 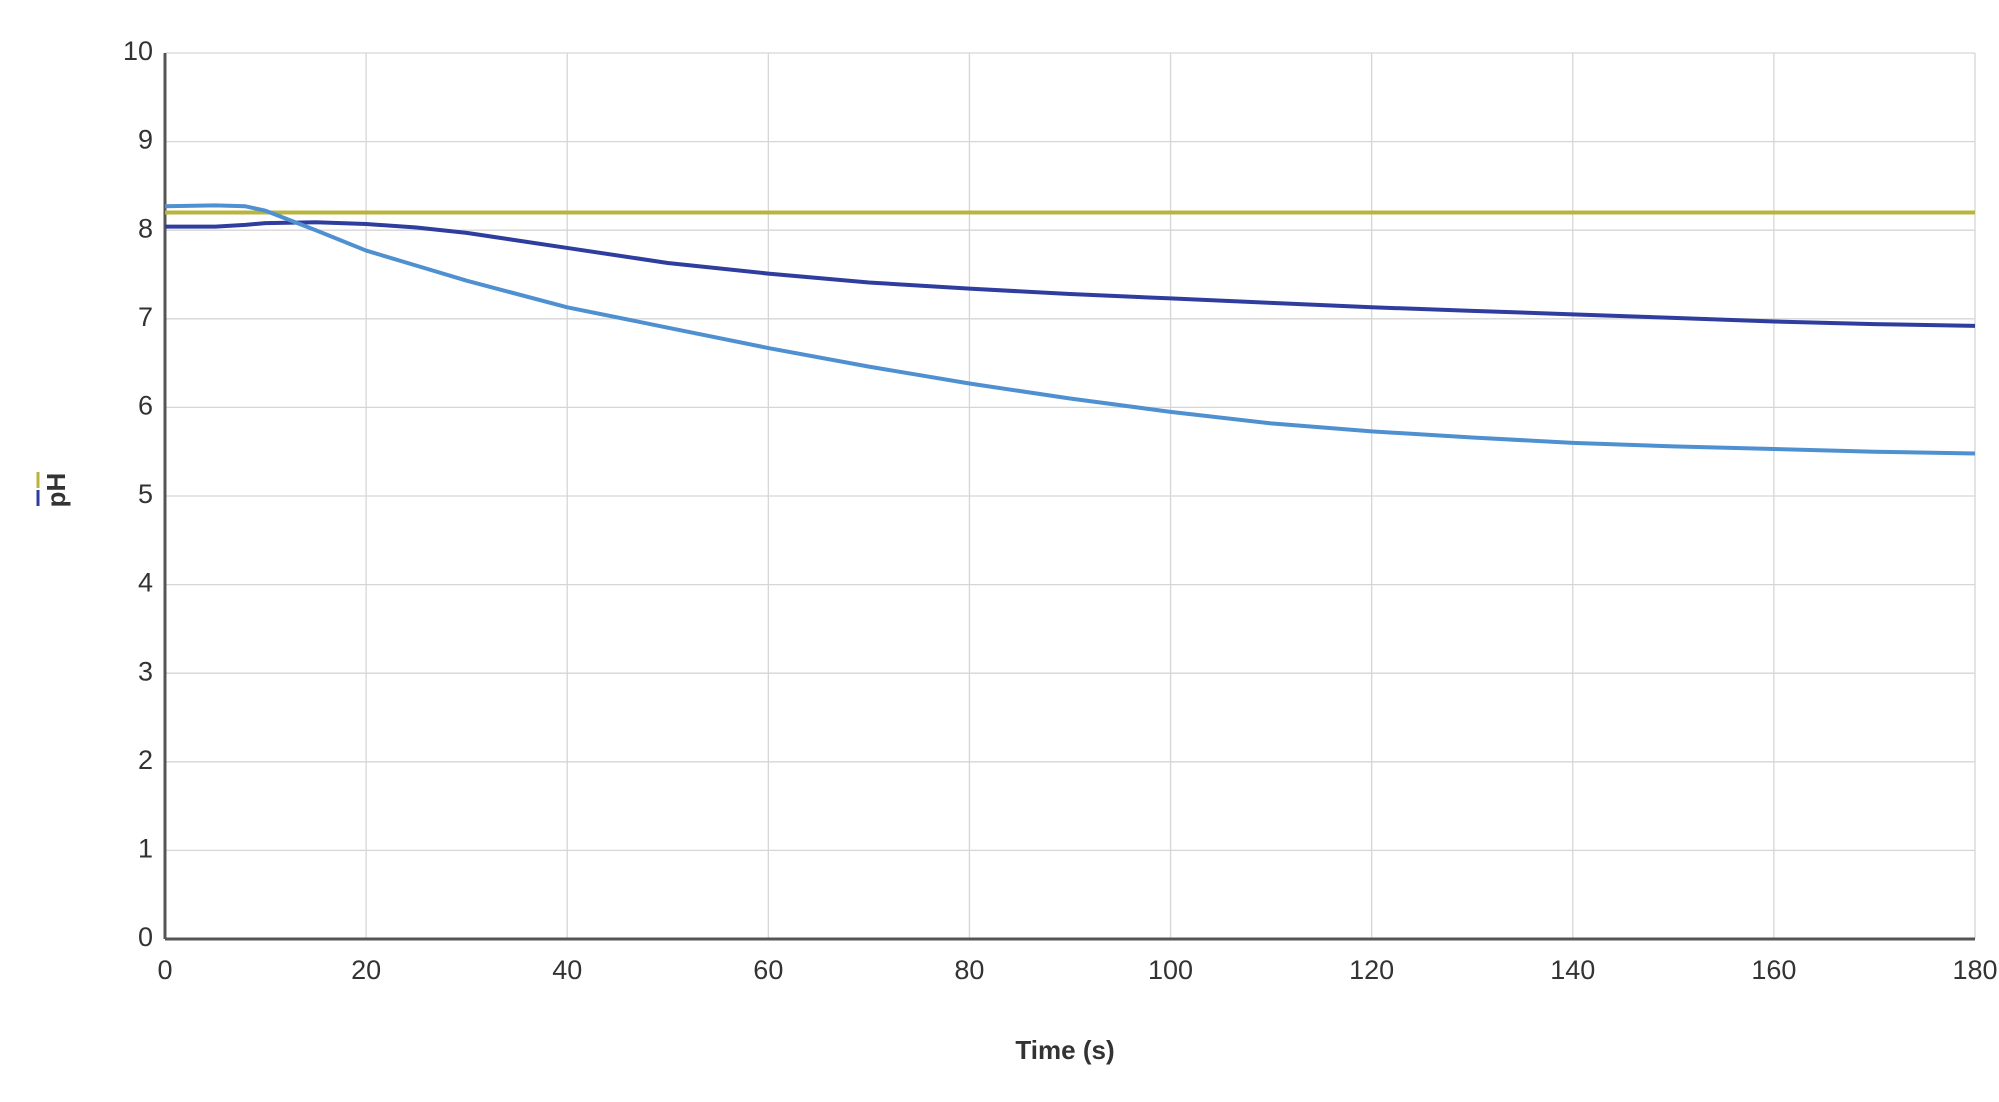 I want to click on x-tick-label: 100, so click(x=1170, y=970).